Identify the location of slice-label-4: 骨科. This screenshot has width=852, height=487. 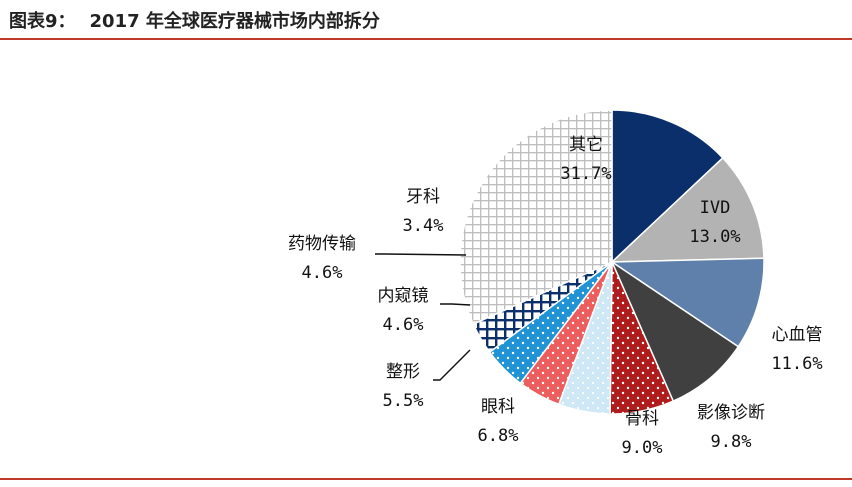
(642, 419).